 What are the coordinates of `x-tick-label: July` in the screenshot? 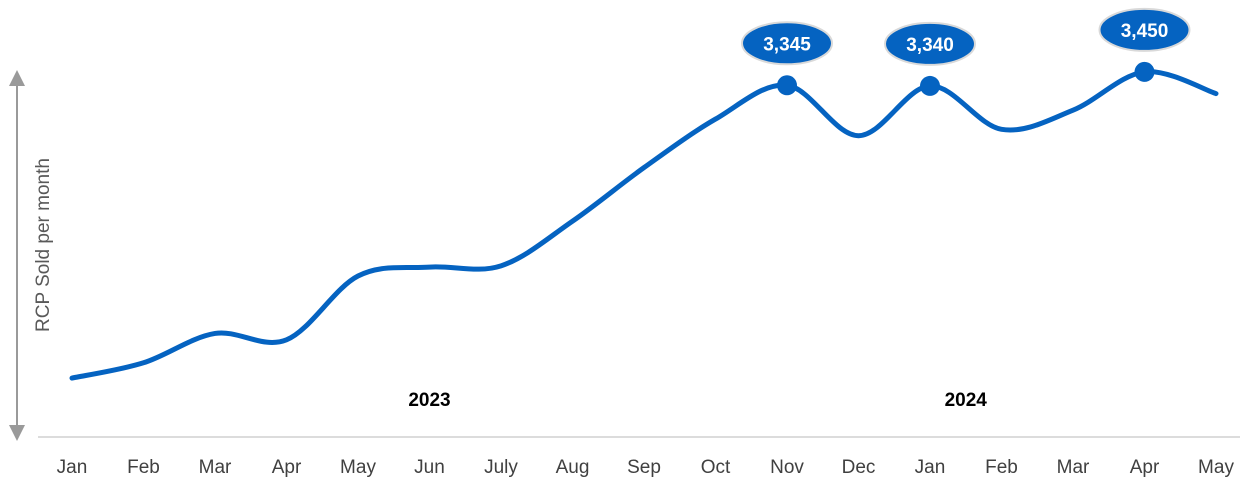 It's located at (501, 467).